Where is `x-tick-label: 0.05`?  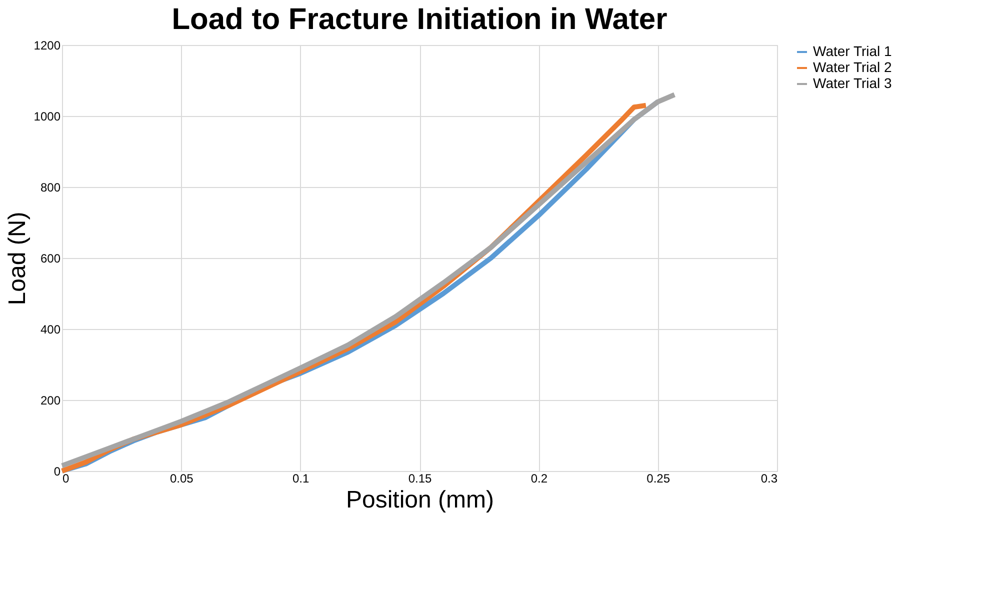
x-tick-label: 0.05 is located at coordinates (182, 479).